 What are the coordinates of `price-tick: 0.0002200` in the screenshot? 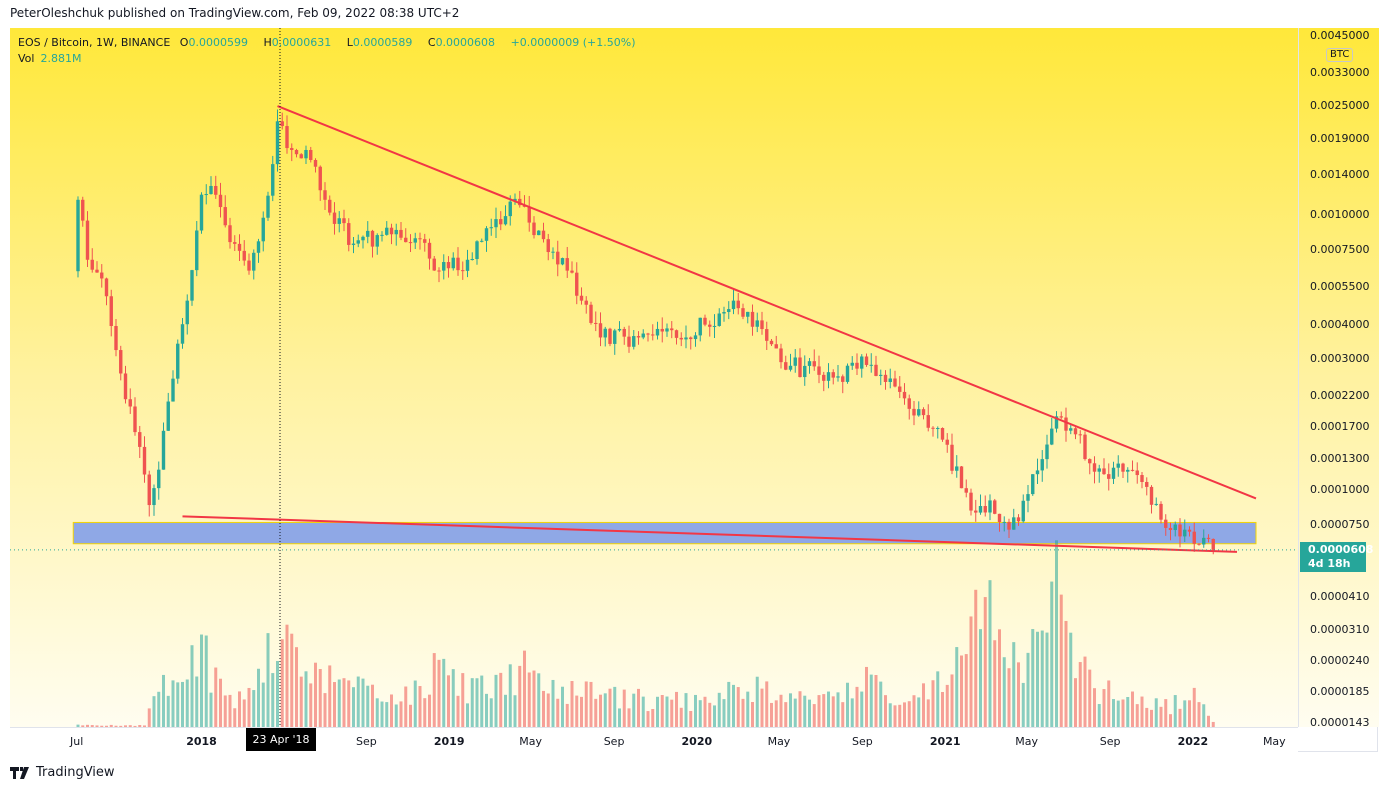 It's located at (1340, 396).